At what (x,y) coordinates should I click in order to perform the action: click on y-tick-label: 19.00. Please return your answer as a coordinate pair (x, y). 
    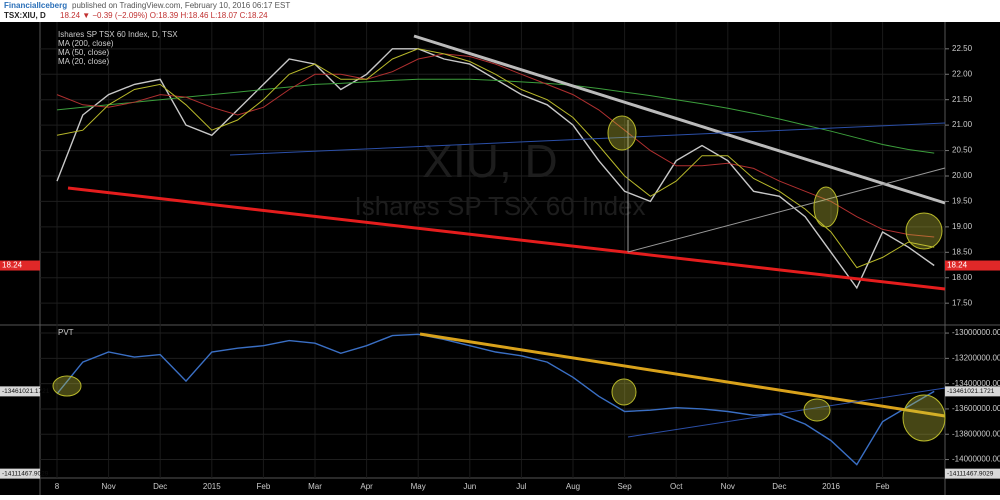
    Looking at the image, I should click on (962, 226).